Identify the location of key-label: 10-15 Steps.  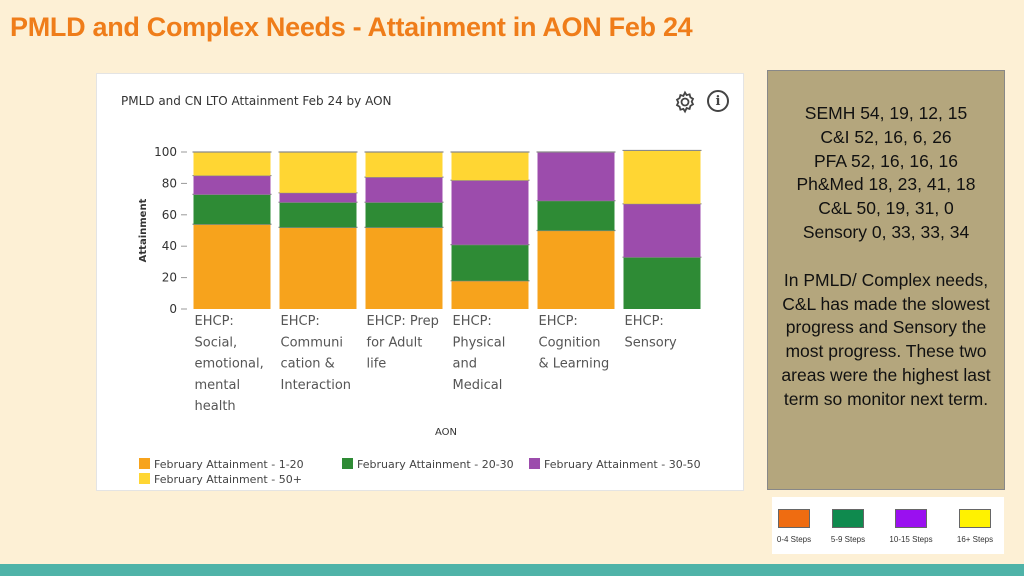
(911, 539).